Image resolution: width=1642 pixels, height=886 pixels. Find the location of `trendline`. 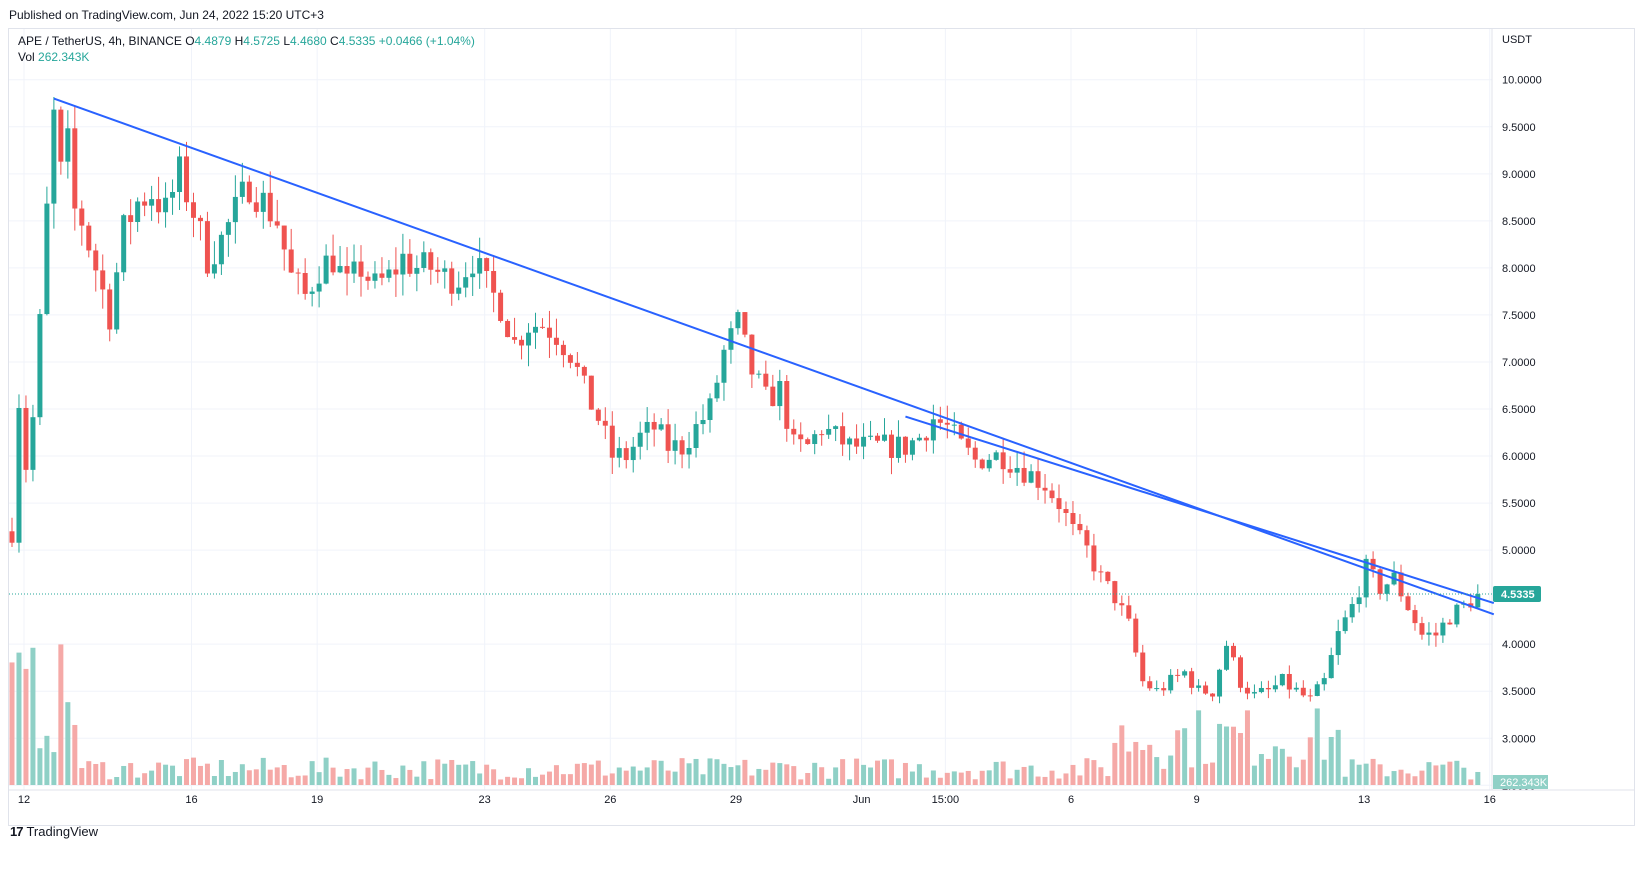

trendline is located at coordinates (1200, 509).